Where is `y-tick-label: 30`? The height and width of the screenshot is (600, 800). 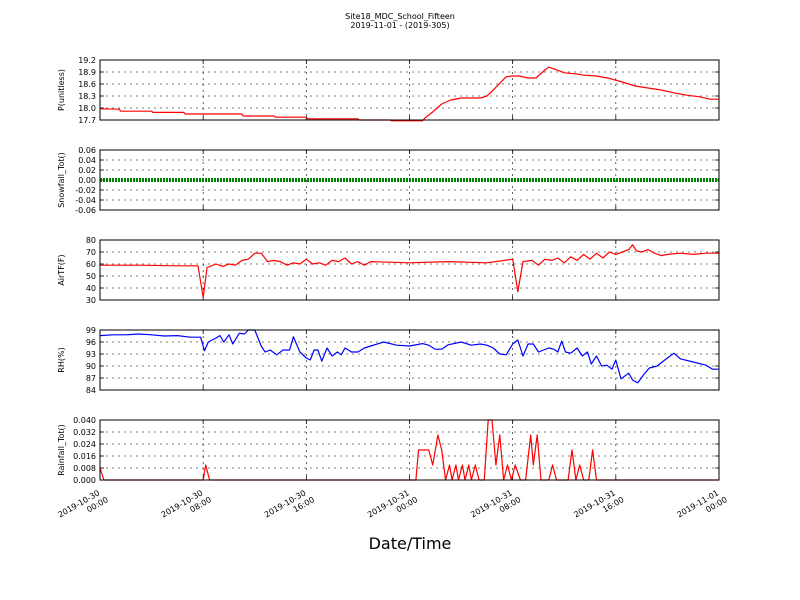
y-tick-label: 30 is located at coordinates (91, 300).